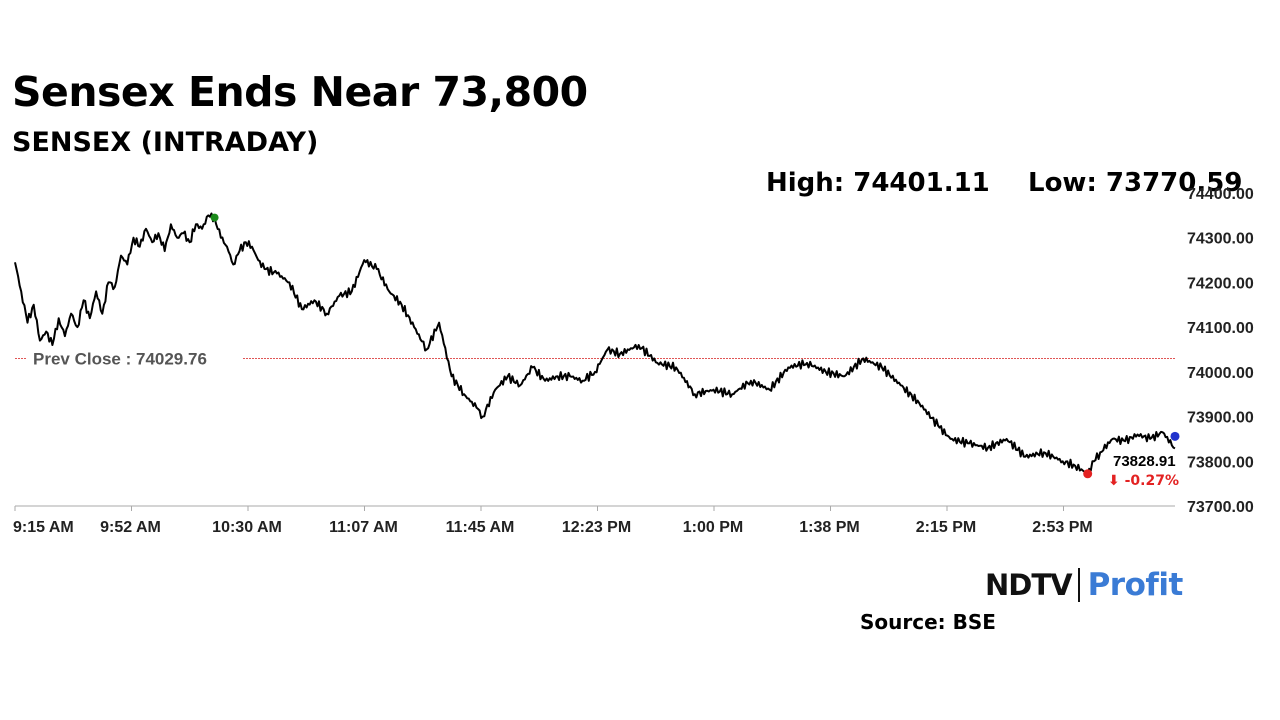  What do you see at coordinates (1220, 194) in the screenshot?
I see `y-tick-label-0: 74400.00` at bounding box center [1220, 194].